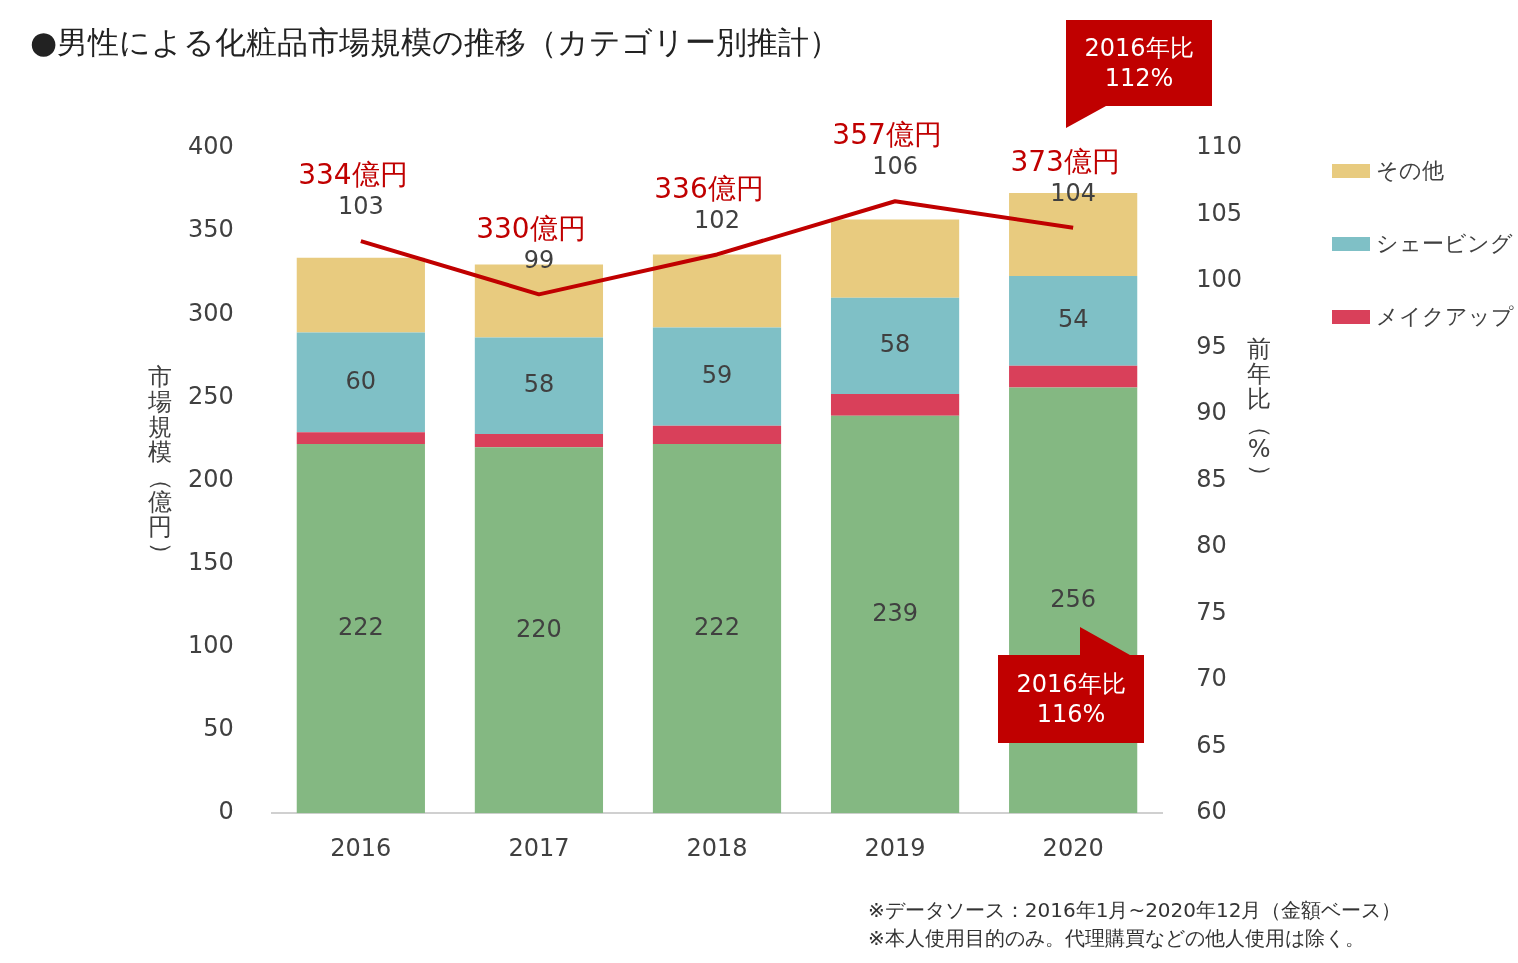 Image resolution: width=1518 pixels, height=963 pixels. Describe the element at coordinates (717, 847) in the screenshot. I see `x-tick-label: 2018` at that location.